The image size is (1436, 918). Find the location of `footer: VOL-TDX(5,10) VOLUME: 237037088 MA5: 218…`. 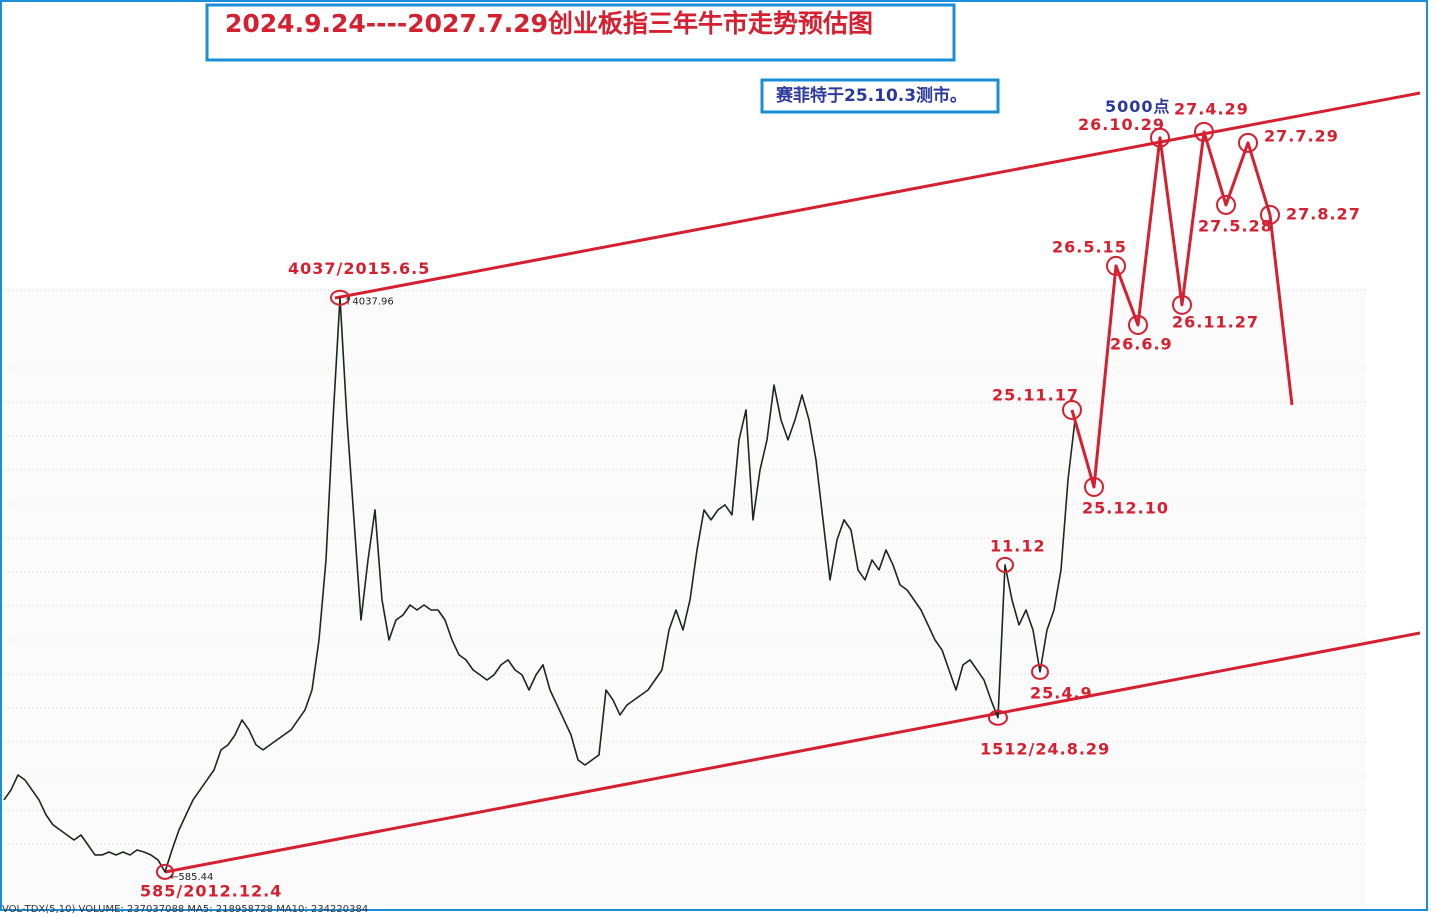

footer: VOL-TDX(5,10) VOLUME: 237037088 MA5: 218… is located at coordinates (185, 909).